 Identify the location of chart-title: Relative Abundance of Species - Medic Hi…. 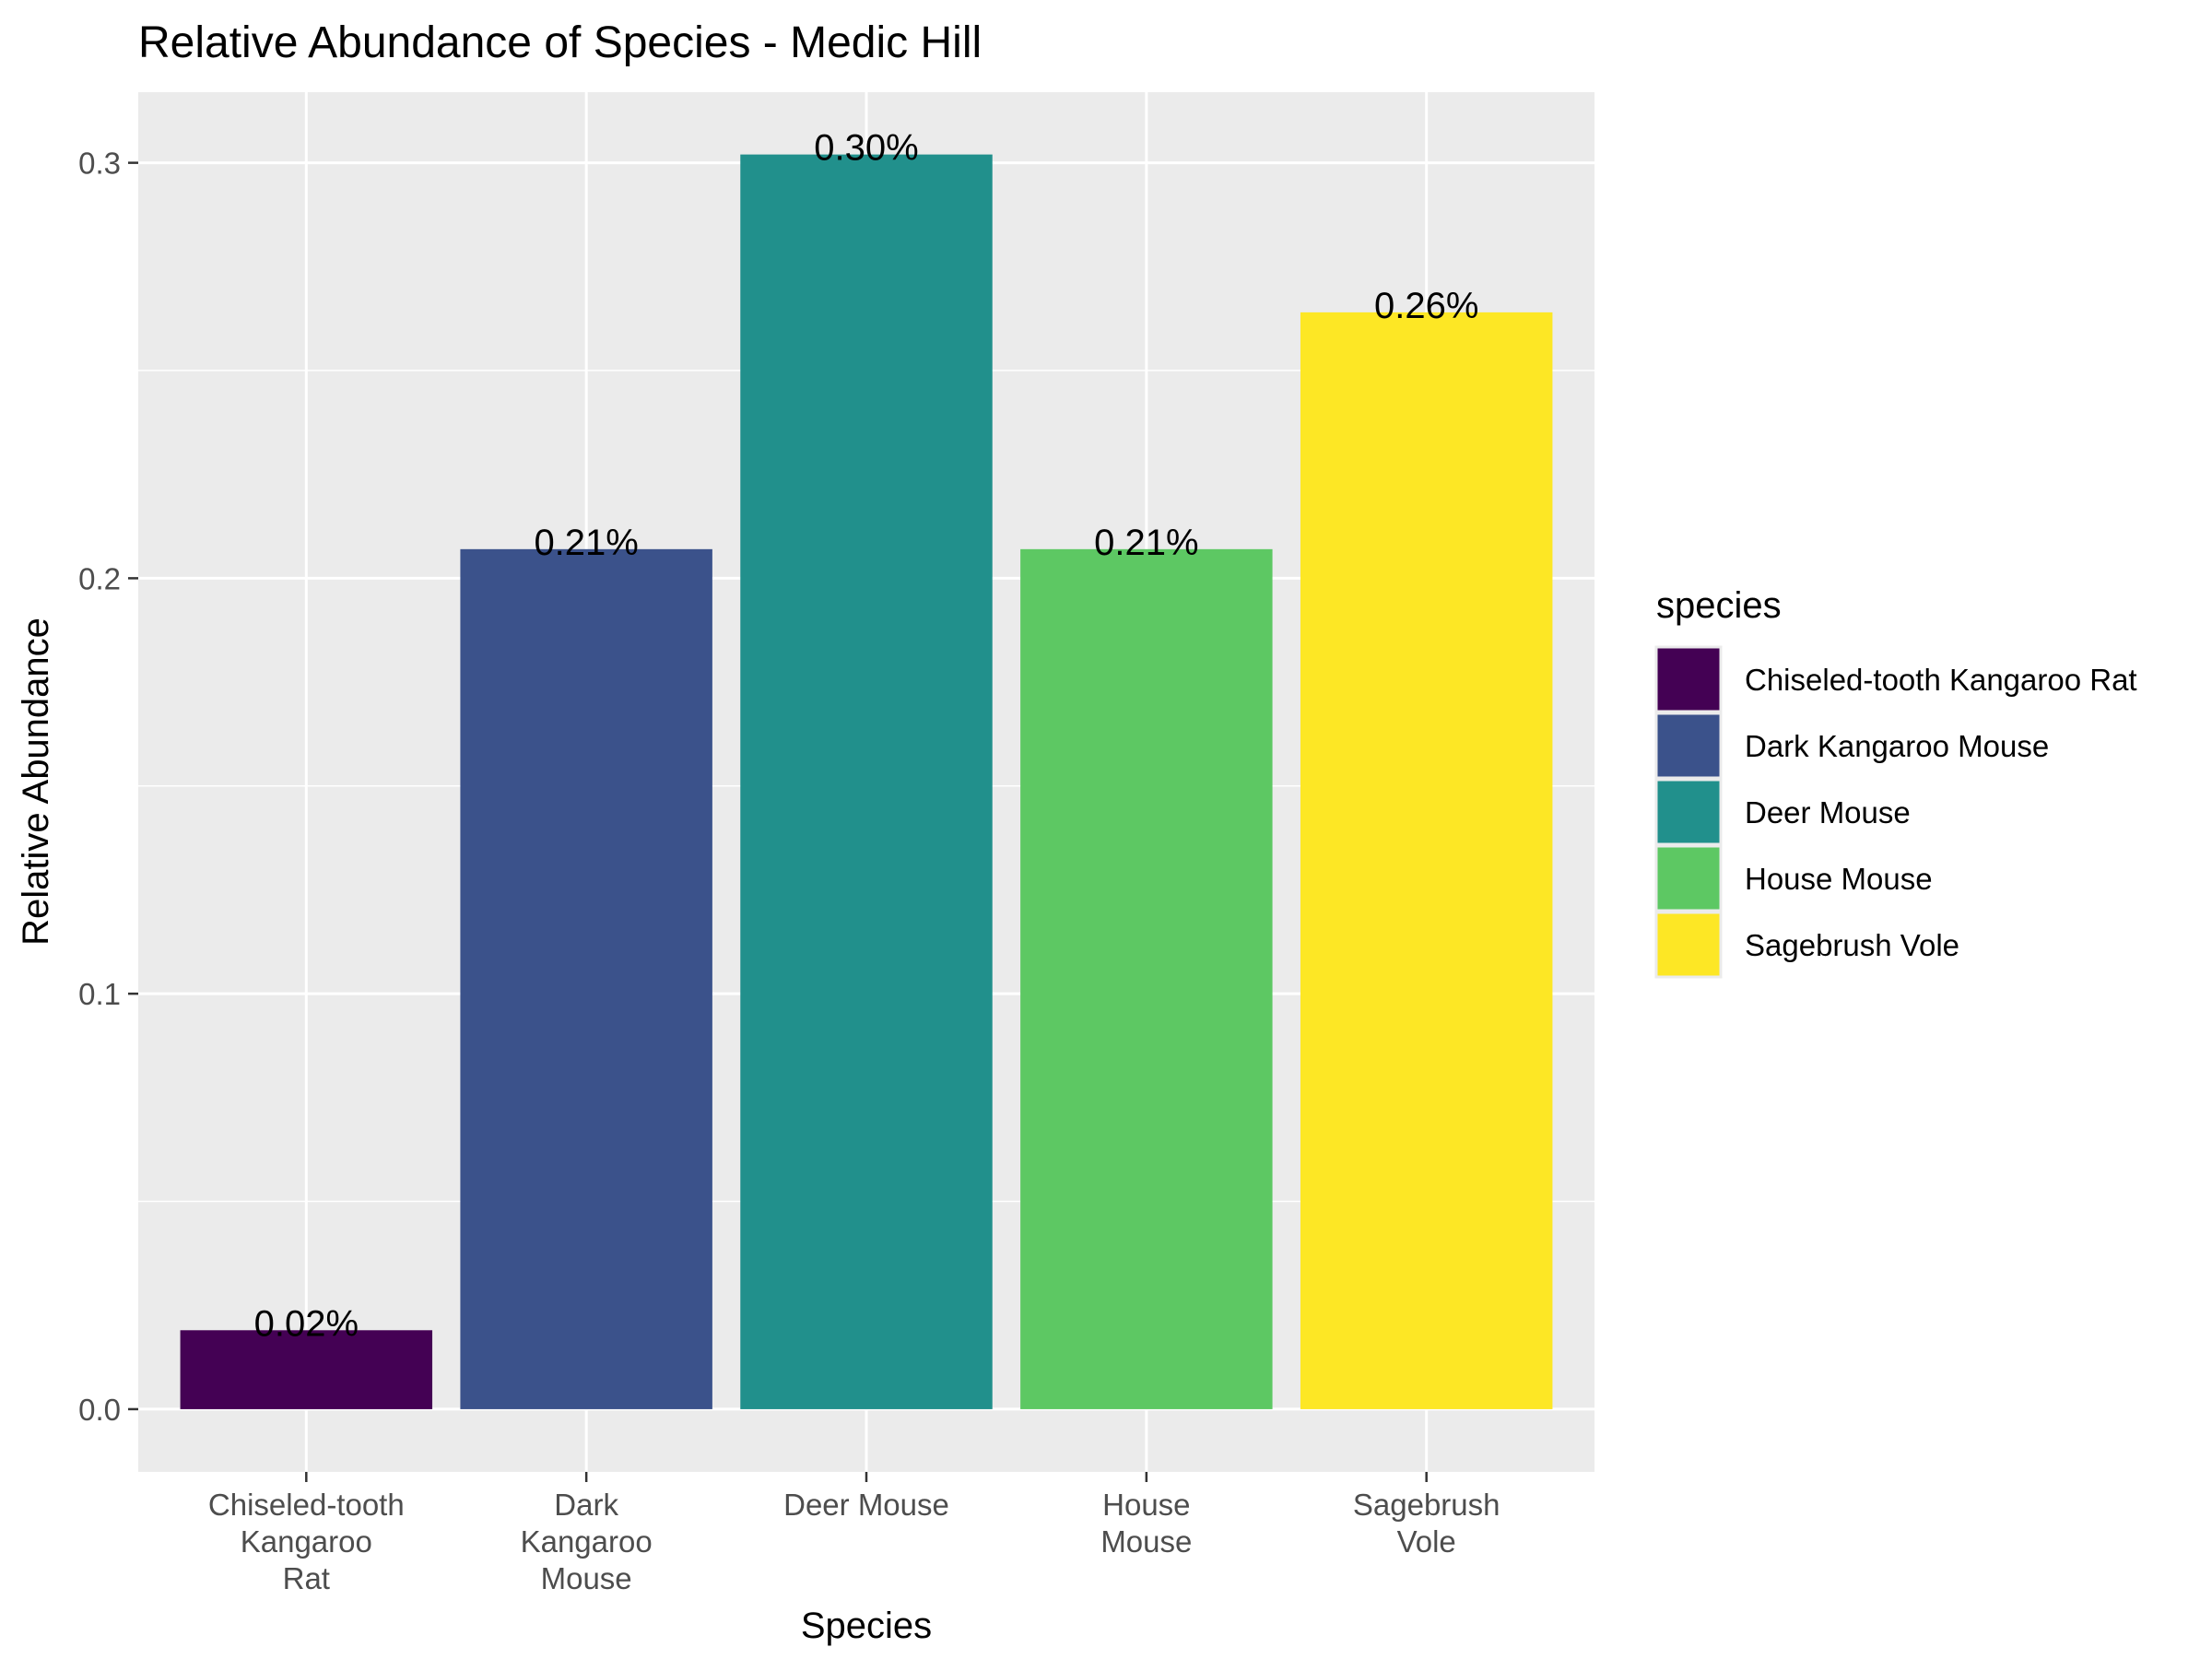
(560, 42).